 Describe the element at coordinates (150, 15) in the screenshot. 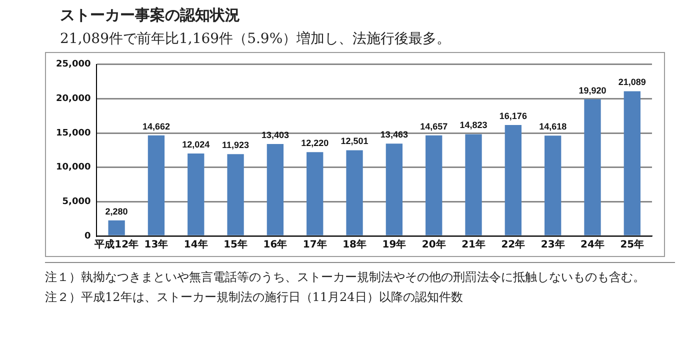

I see `chart-title: ストーカー事案の認知状況` at that location.